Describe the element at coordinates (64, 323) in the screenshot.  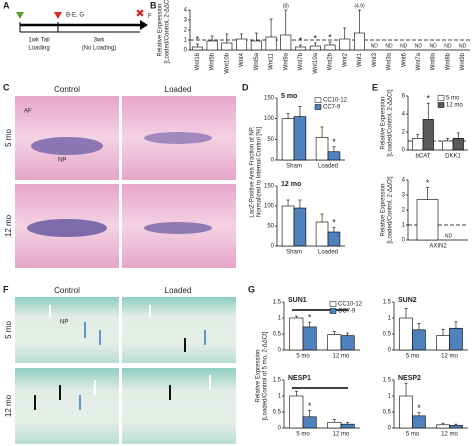
I see `region-label: NP` at that location.